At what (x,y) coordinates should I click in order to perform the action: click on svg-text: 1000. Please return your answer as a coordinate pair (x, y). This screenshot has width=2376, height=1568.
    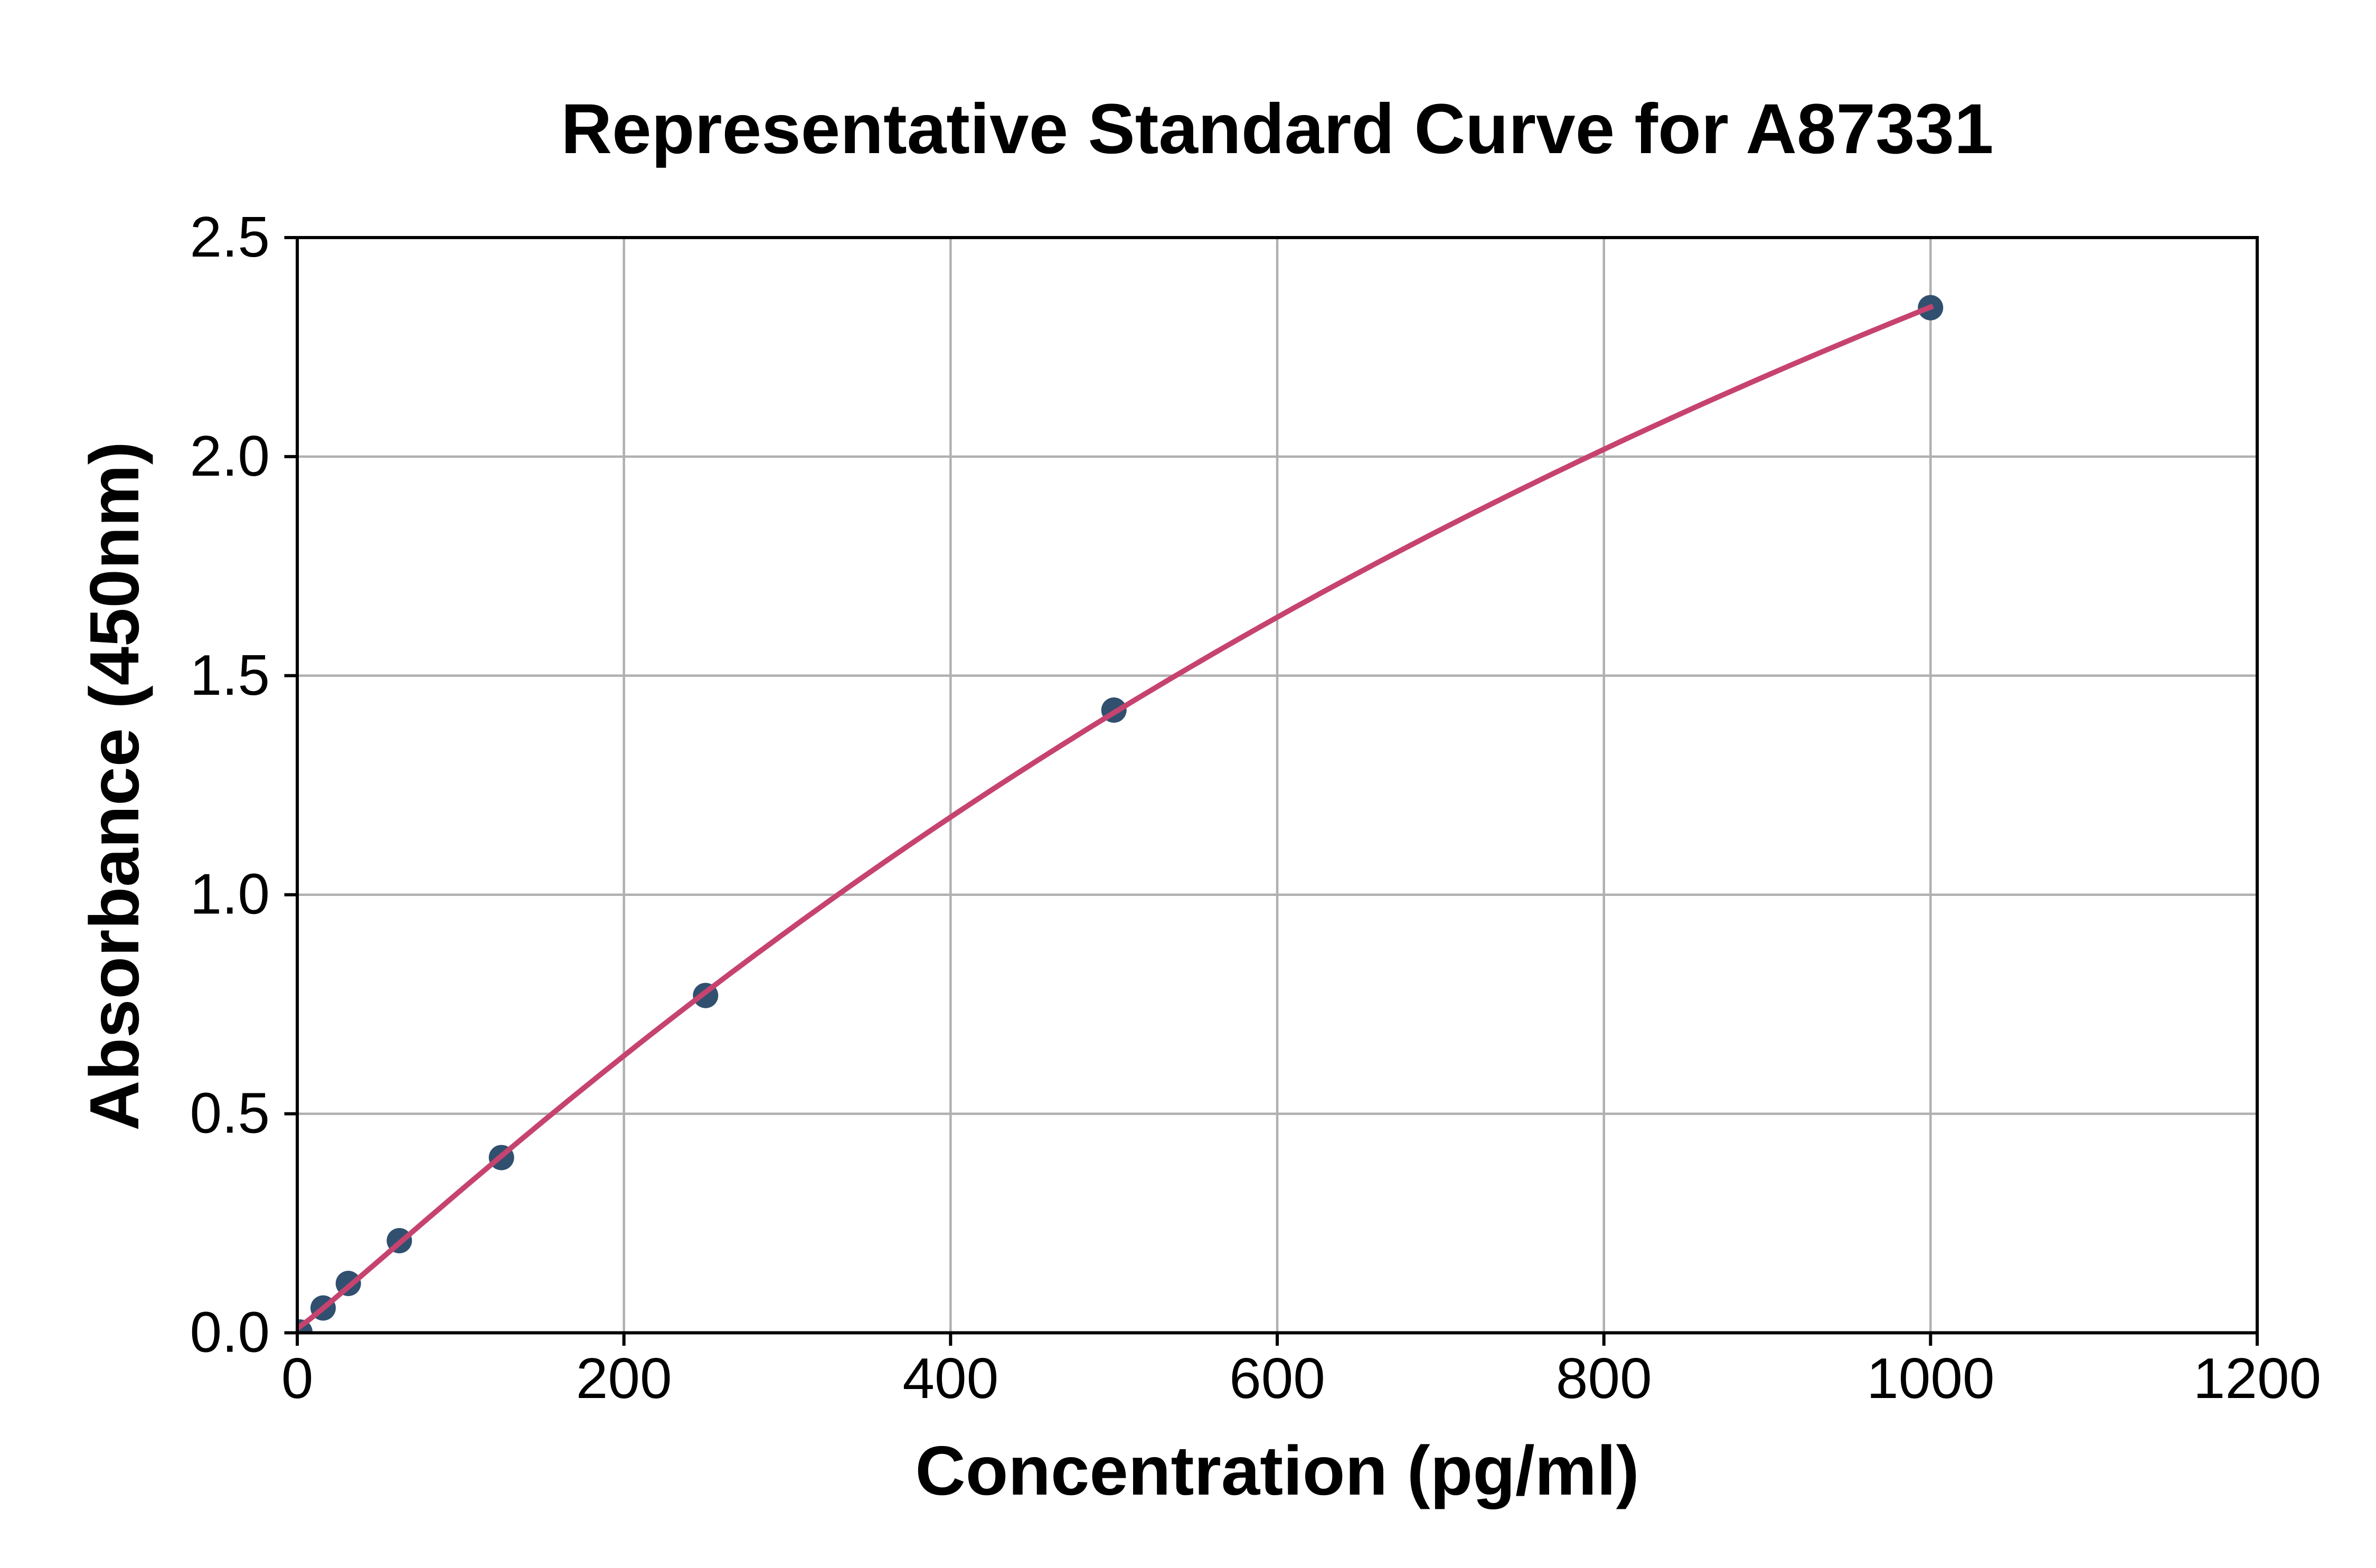
    Looking at the image, I should click on (1930, 1379).